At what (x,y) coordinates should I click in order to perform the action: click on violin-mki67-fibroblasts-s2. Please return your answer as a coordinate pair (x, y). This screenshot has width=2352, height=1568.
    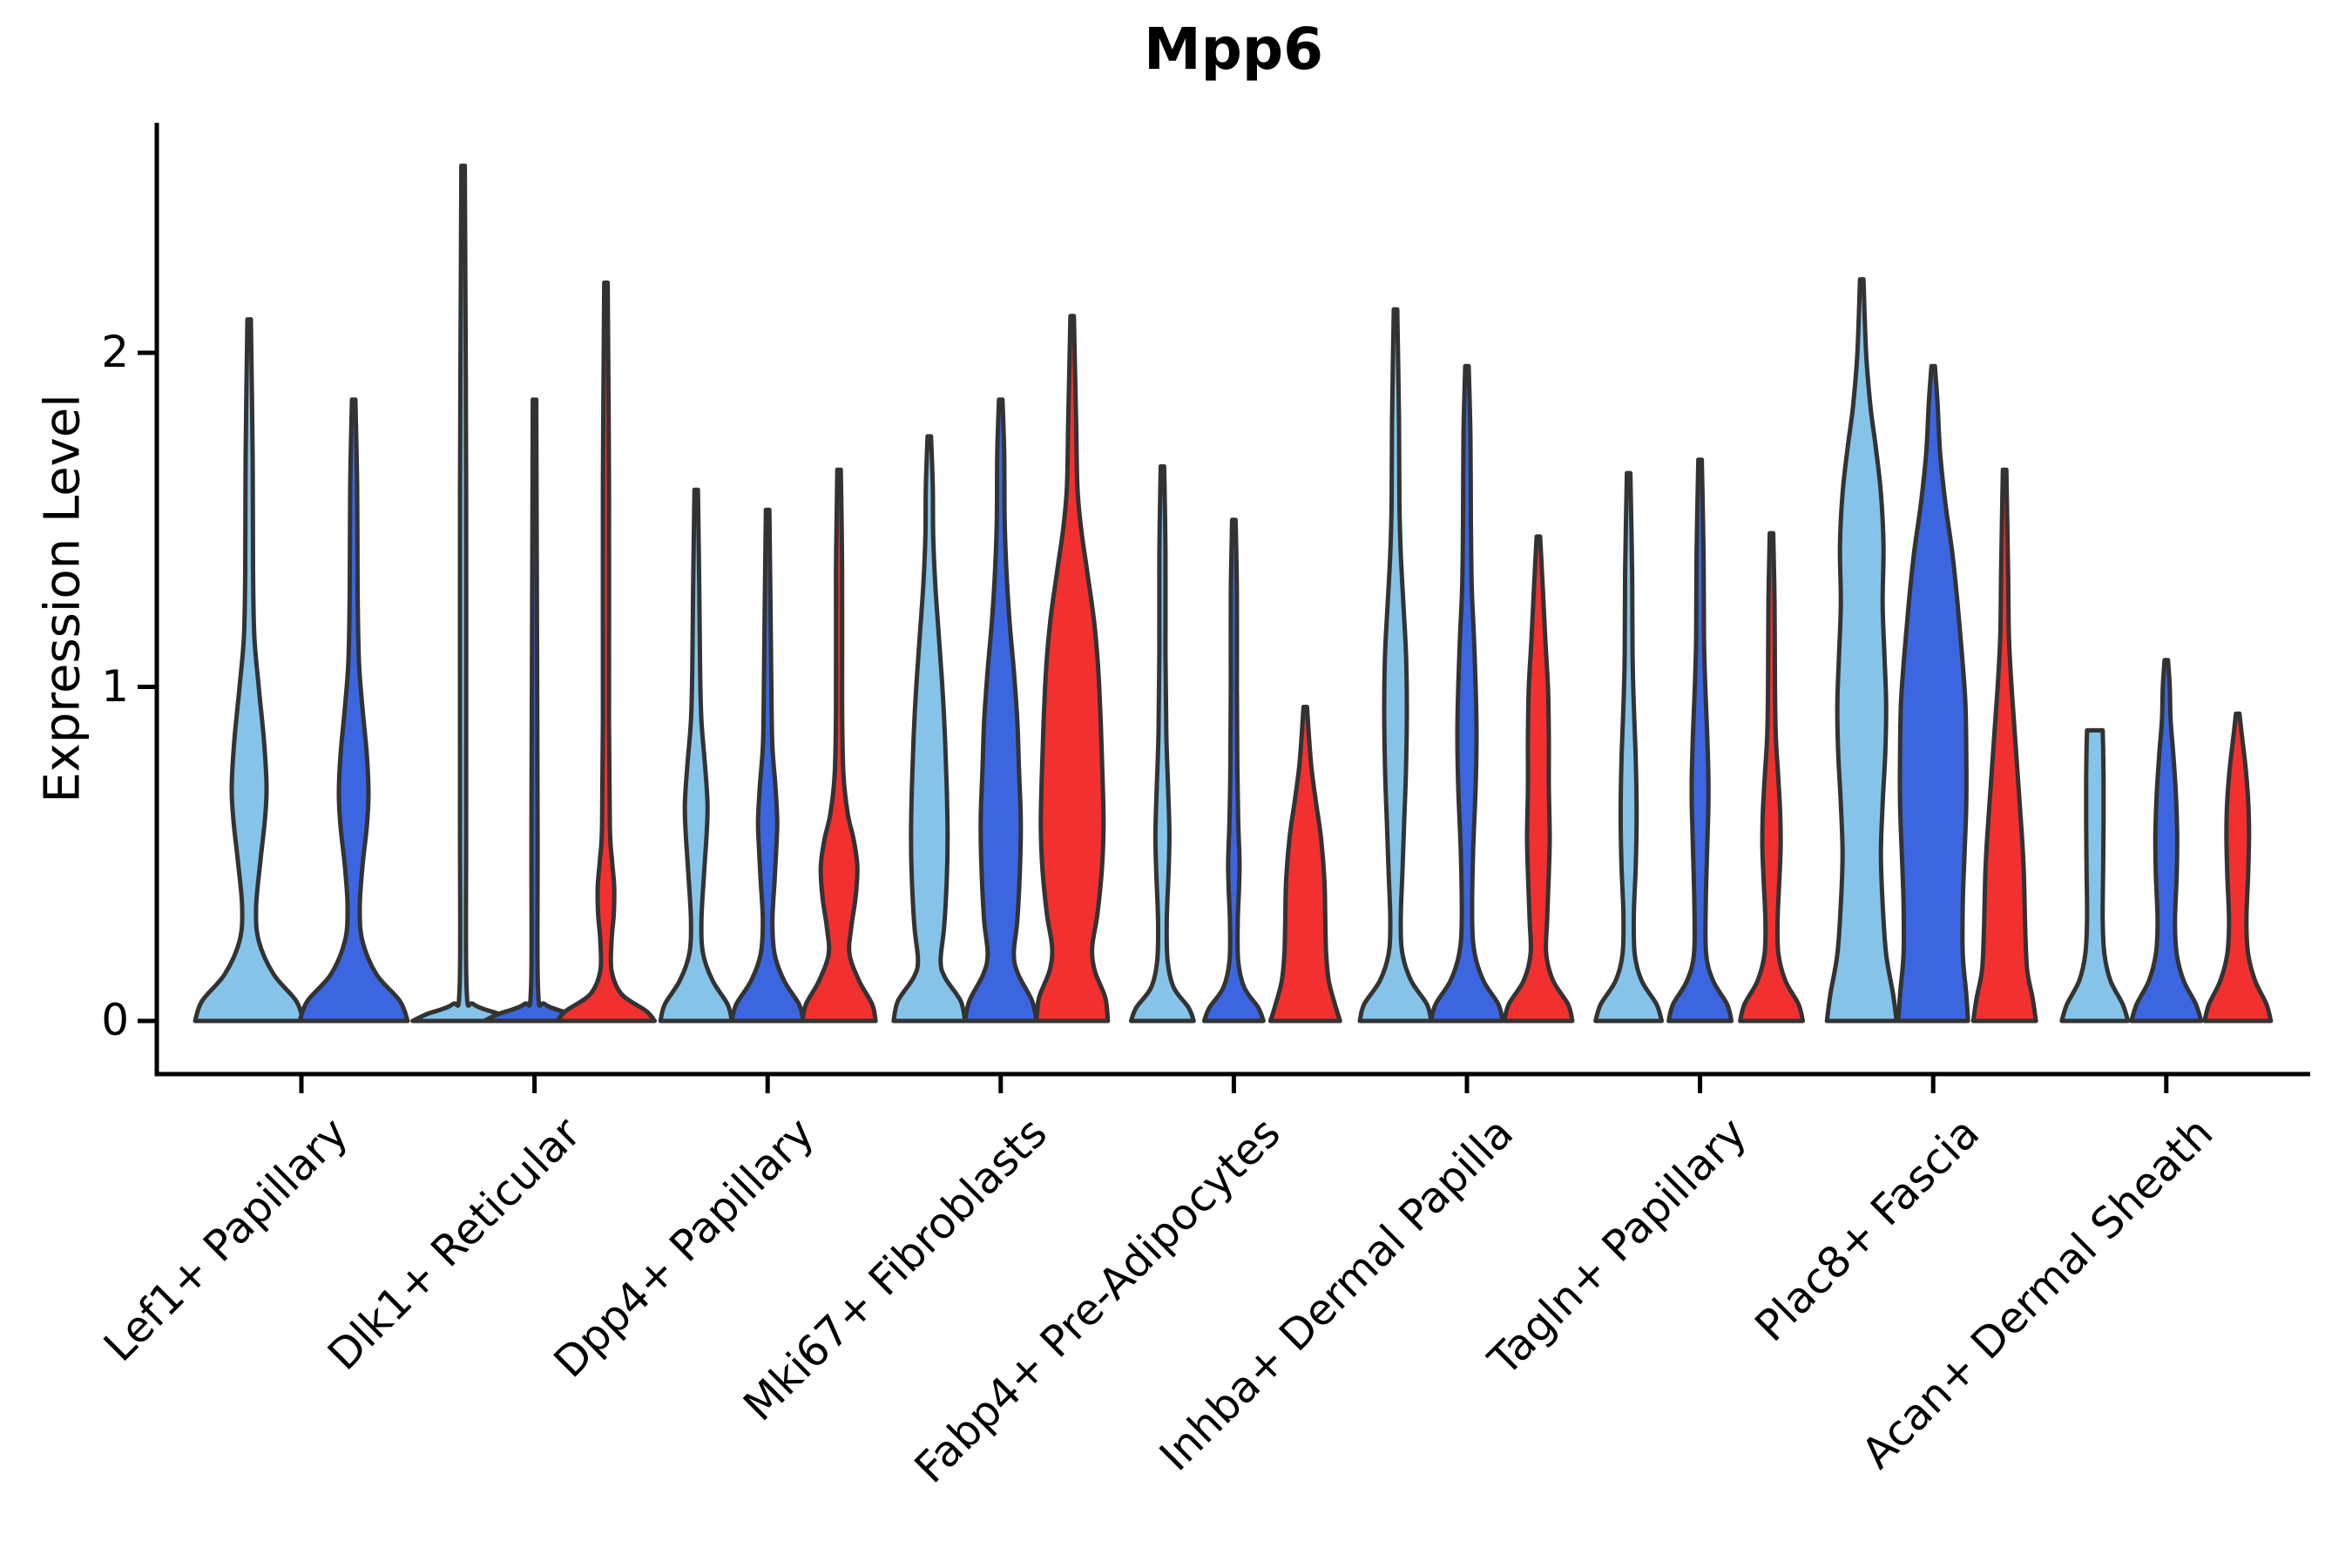
    Looking at the image, I should click on (1001, 710).